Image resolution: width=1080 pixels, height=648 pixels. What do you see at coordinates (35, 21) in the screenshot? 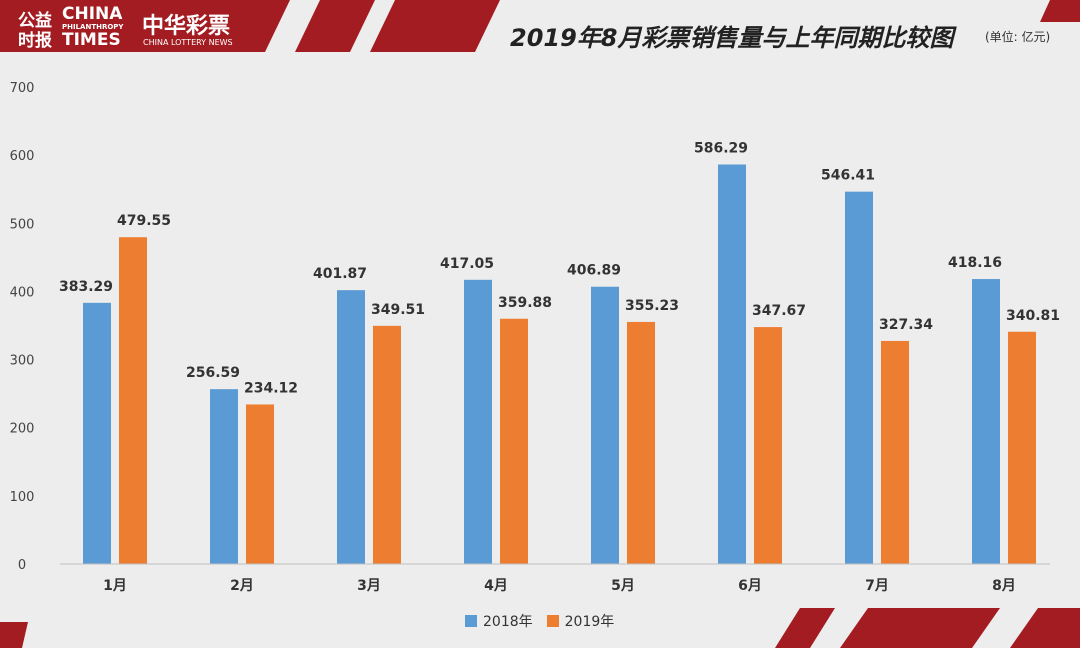
I see `logo-cn-top: 公益` at bounding box center [35, 21].